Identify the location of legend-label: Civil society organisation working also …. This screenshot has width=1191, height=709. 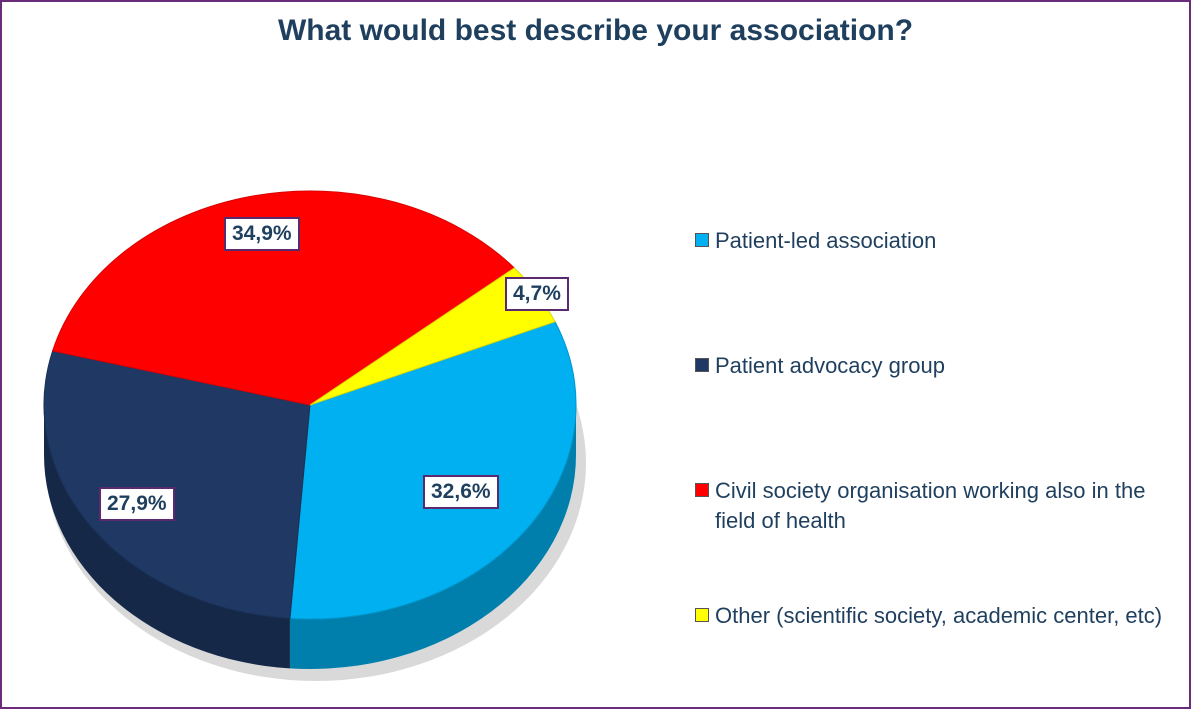
(930, 505).